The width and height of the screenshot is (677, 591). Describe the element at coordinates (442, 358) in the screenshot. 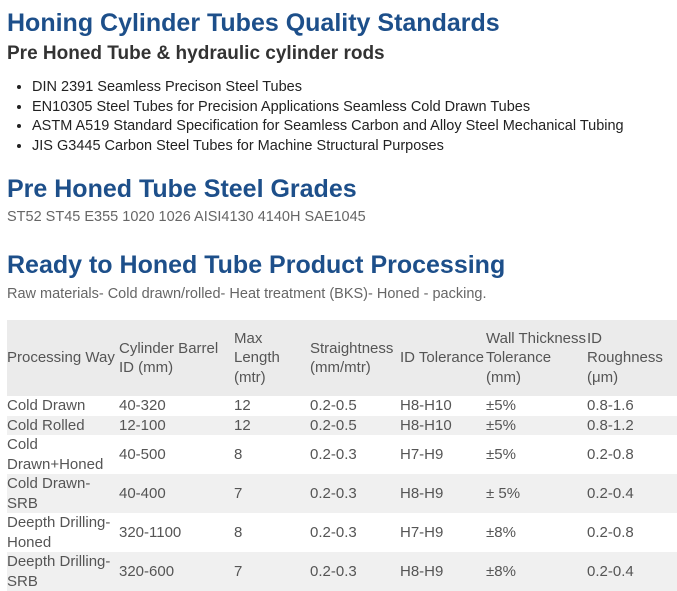

I see `column-header: ID Tolerance` at that location.